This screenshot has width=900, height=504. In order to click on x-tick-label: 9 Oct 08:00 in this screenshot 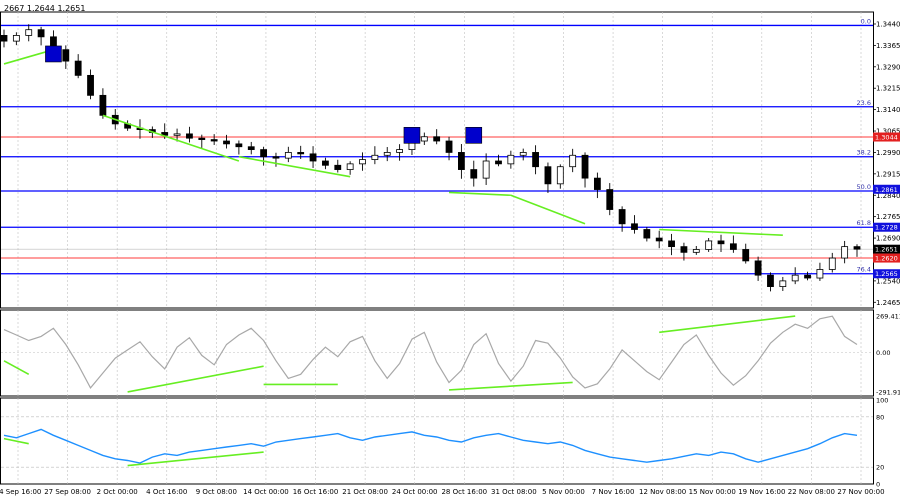, I will do `click(216, 492)`.